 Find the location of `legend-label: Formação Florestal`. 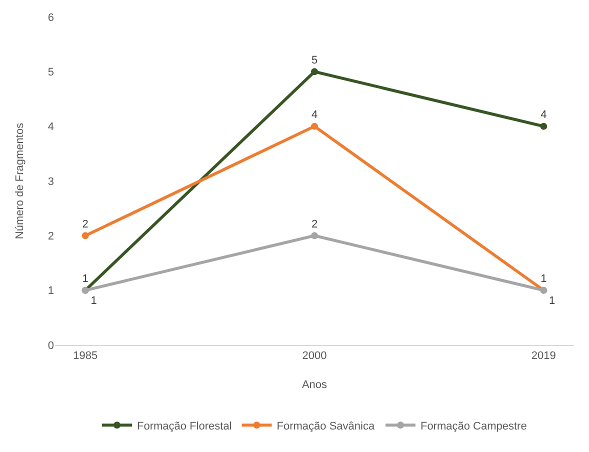

legend-label: Formação Florestal is located at coordinates (184, 426).